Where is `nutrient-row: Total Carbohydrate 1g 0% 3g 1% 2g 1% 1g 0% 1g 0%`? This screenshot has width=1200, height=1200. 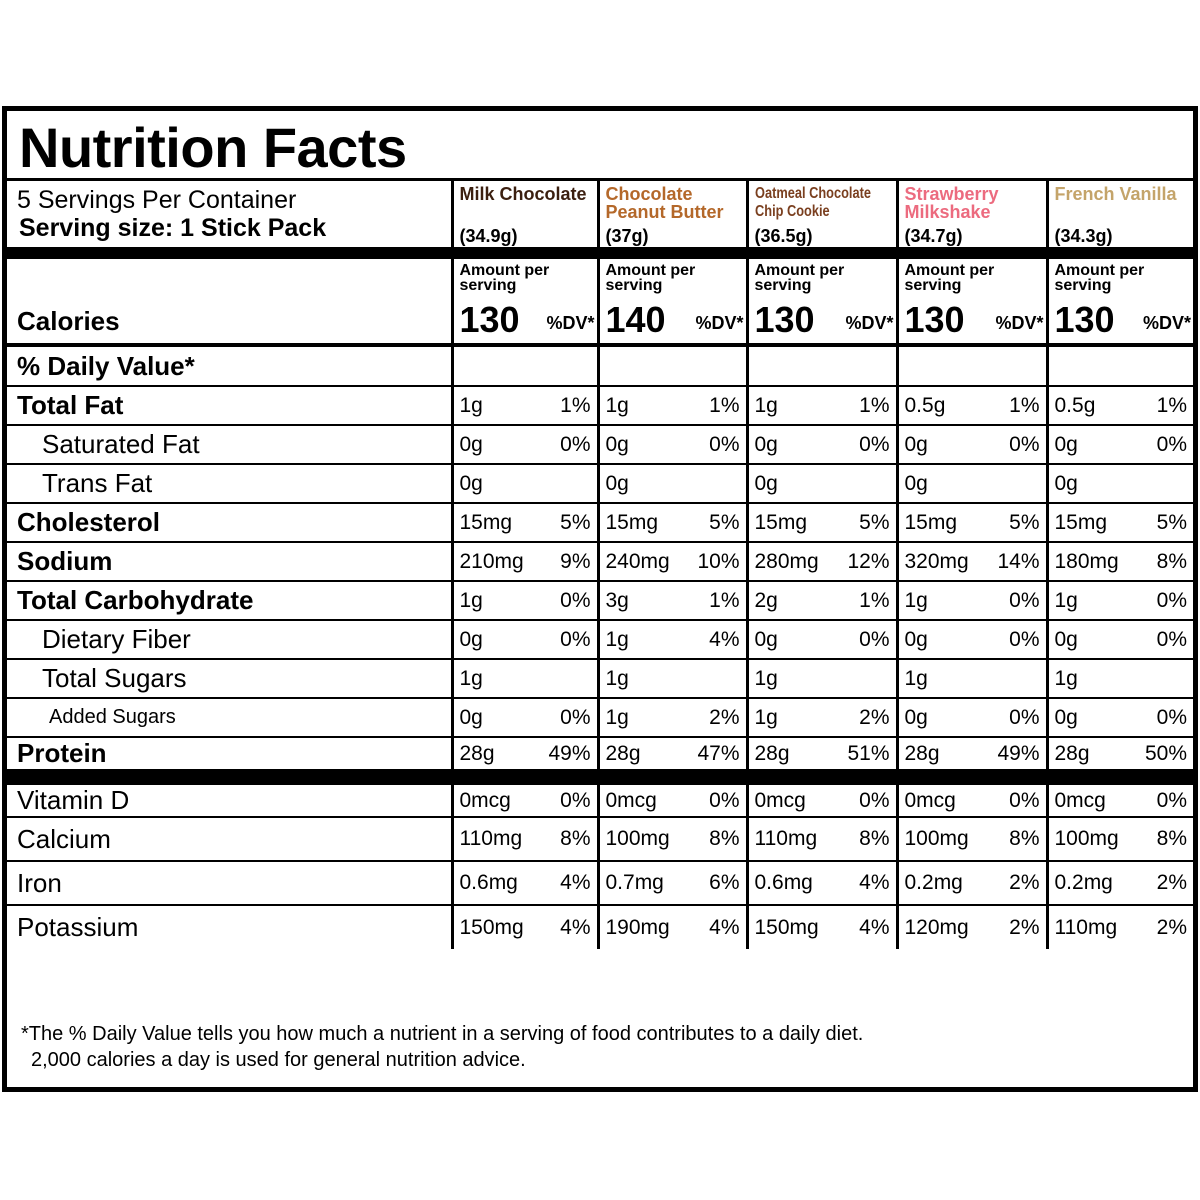 nutrient-row: Total Carbohydrate 1g 0% 3g 1% 2g 1% 1g 0% 1g 0% is located at coordinates (600, 600).